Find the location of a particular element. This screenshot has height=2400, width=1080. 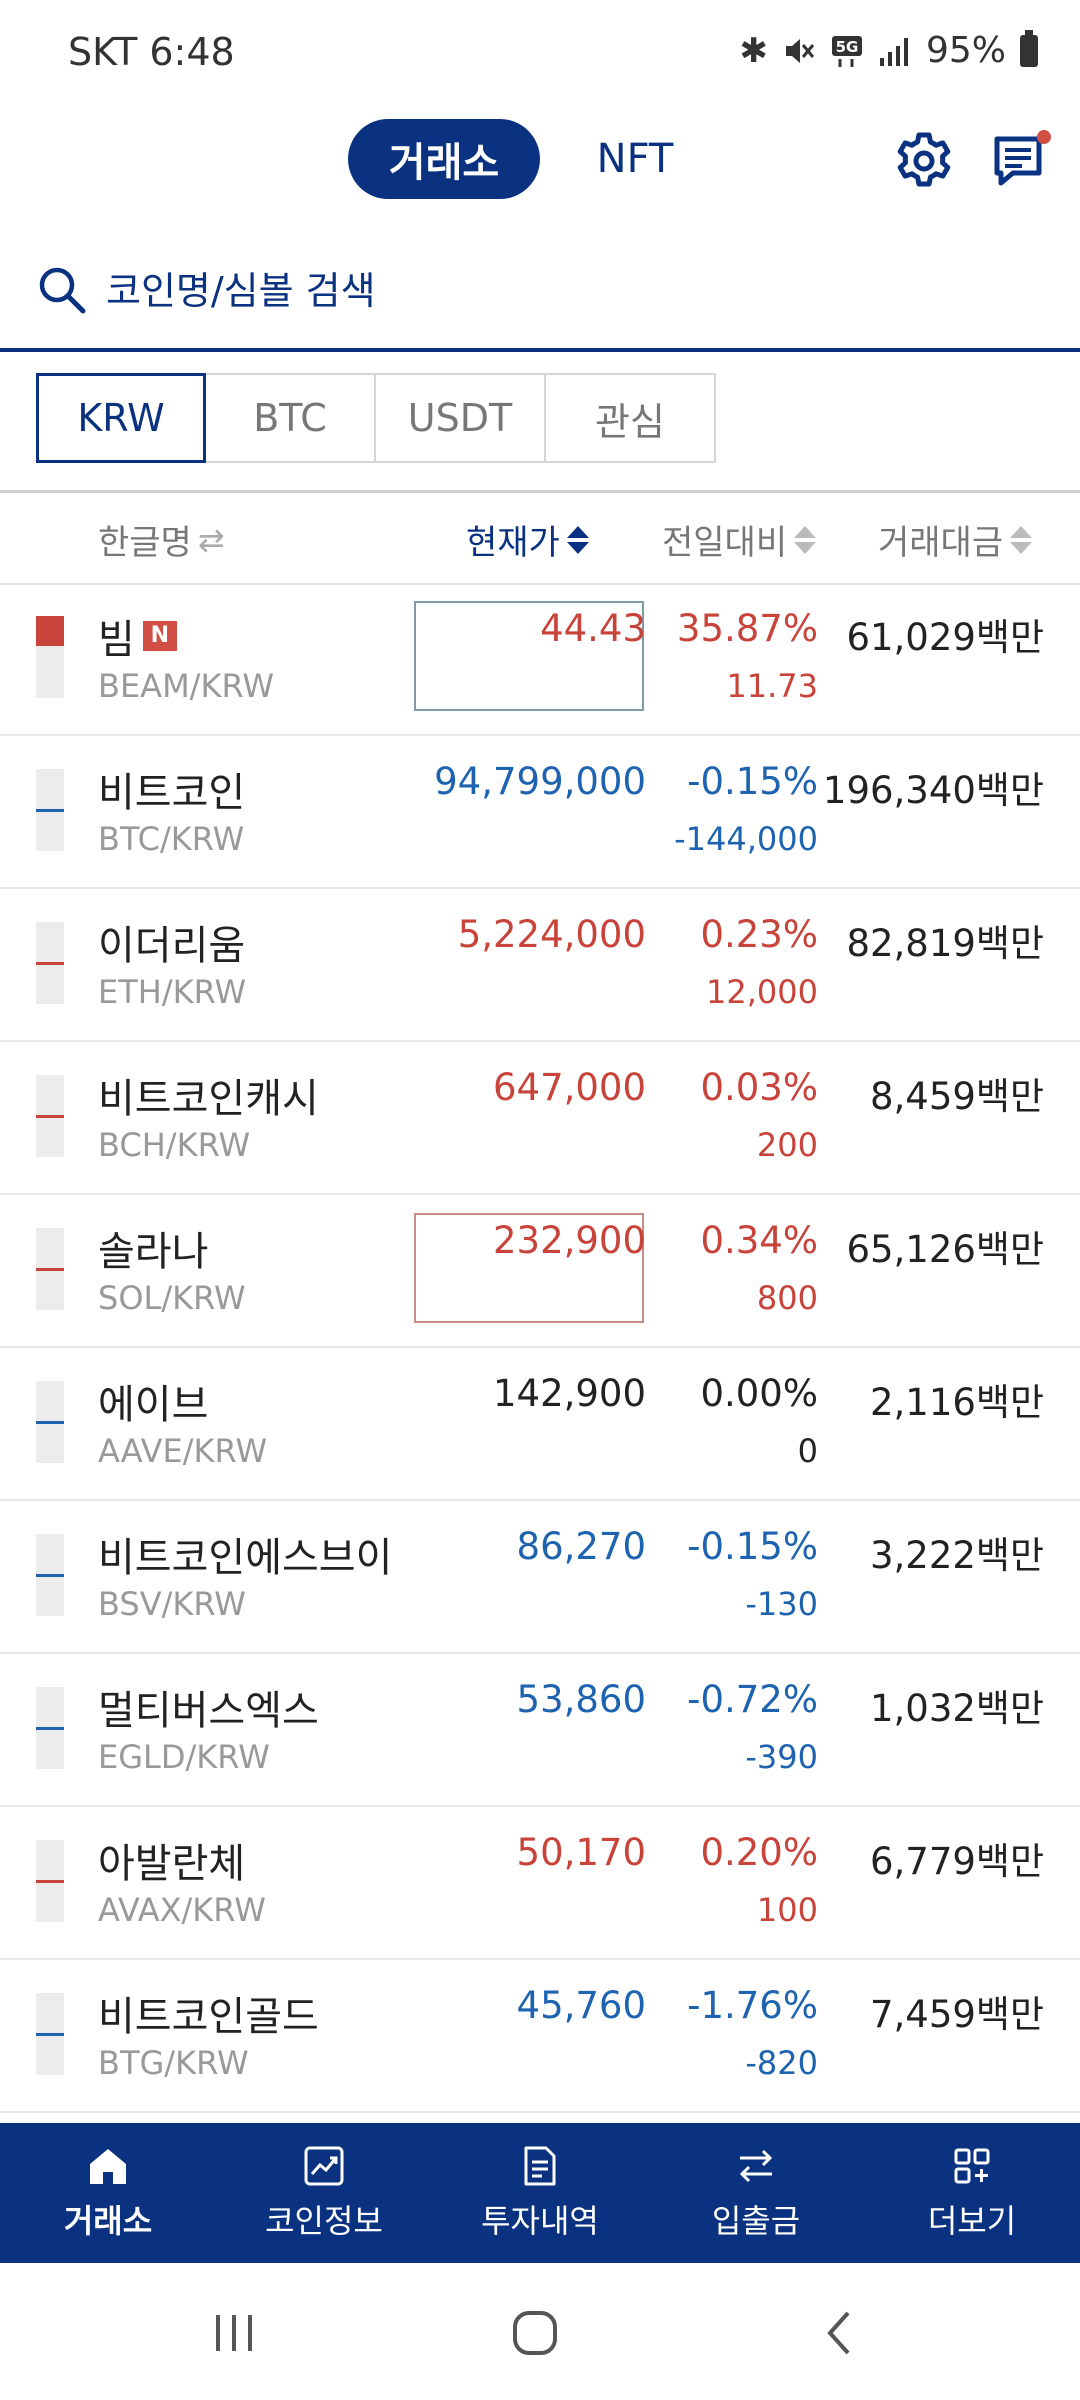

column-volume: 거래대금 is located at coordinates (955, 539).